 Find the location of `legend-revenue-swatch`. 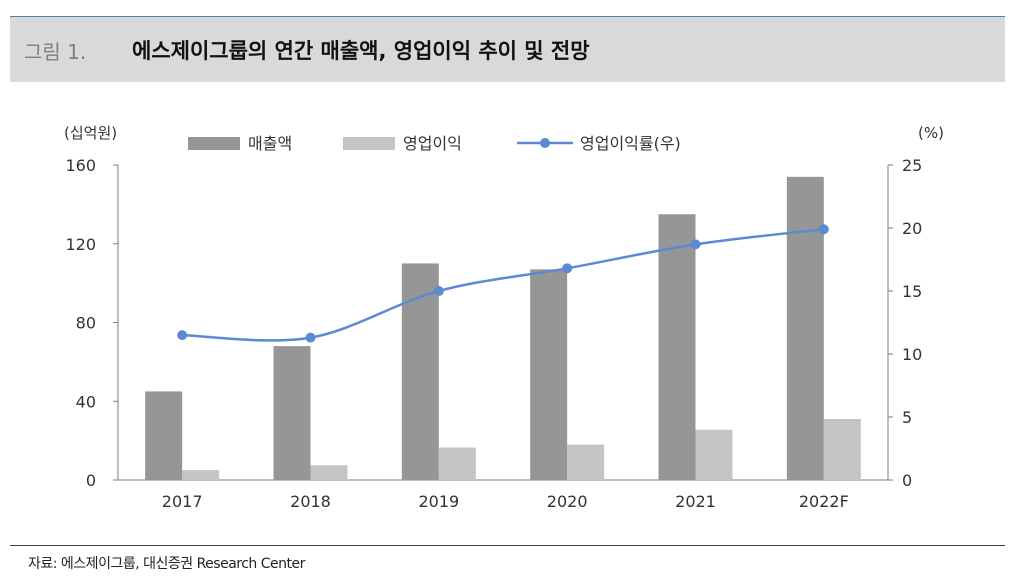

legend-revenue-swatch is located at coordinates (214, 143).